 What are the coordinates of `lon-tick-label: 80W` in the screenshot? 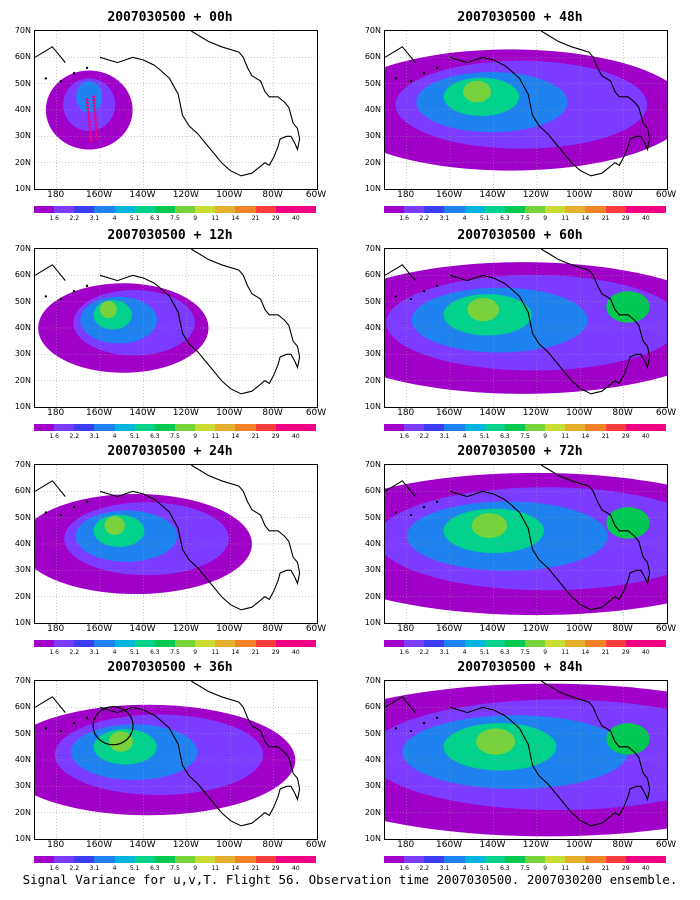 It's located at (622, 413).